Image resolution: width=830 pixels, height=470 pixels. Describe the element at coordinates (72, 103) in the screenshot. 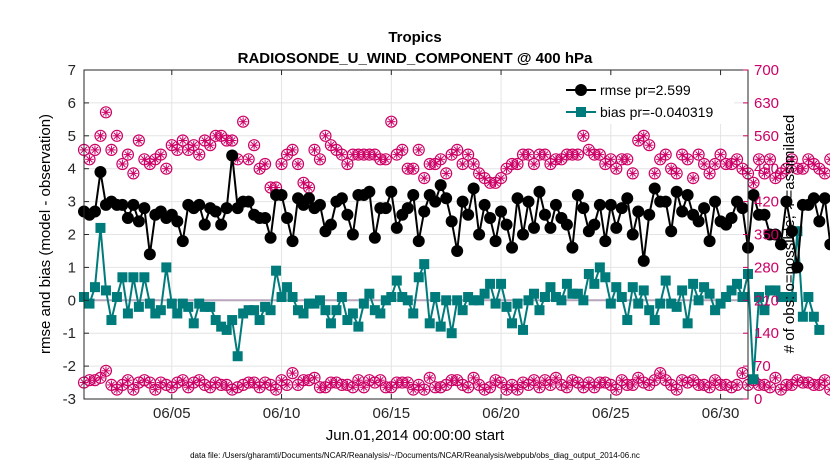

I see `y-tick-label: 6` at that location.